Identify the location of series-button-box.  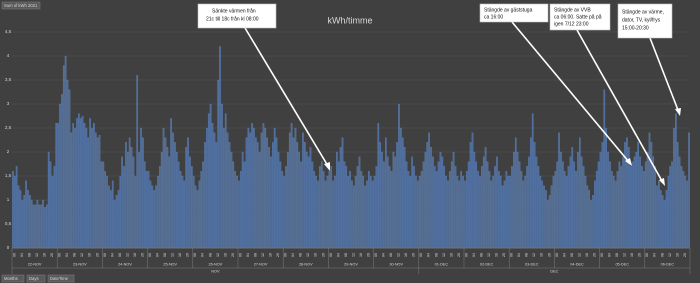
(21, 5).